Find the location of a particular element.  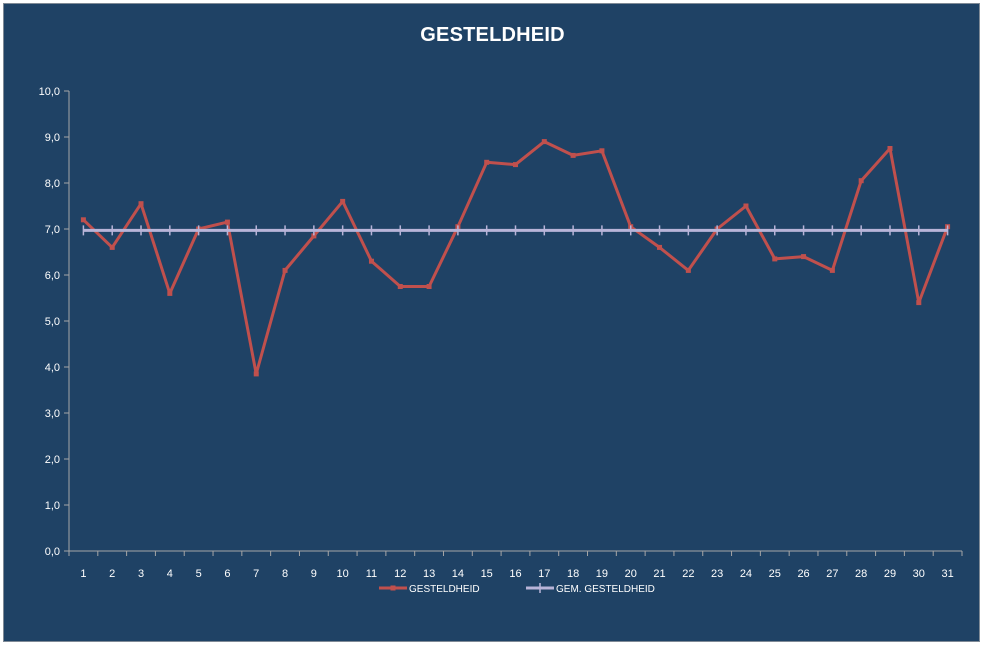

x-tick-label: 5 is located at coordinates (199, 574).